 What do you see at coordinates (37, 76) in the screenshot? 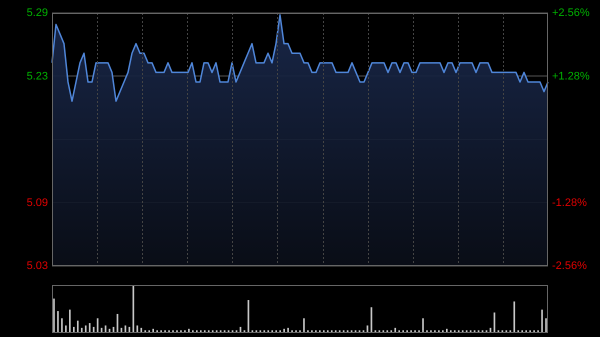
I see `y-tick-label: 5.23` at bounding box center [37, 76].